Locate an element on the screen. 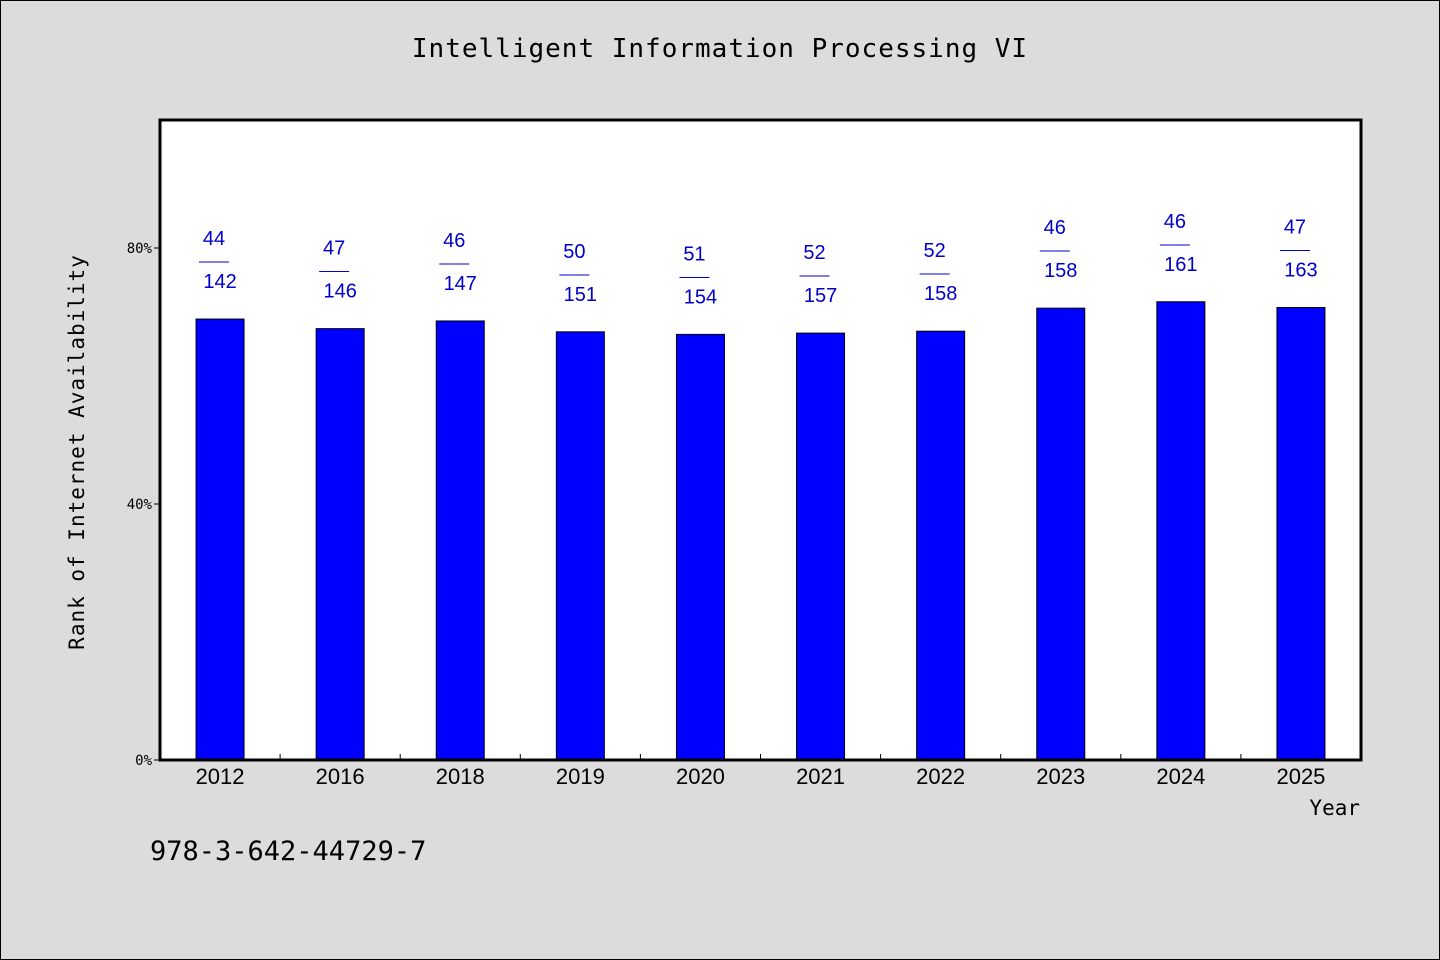 The width and height of the screenshot is (1440, 960). x-tick-label: 2024 is located at coordinates (1180, 776).